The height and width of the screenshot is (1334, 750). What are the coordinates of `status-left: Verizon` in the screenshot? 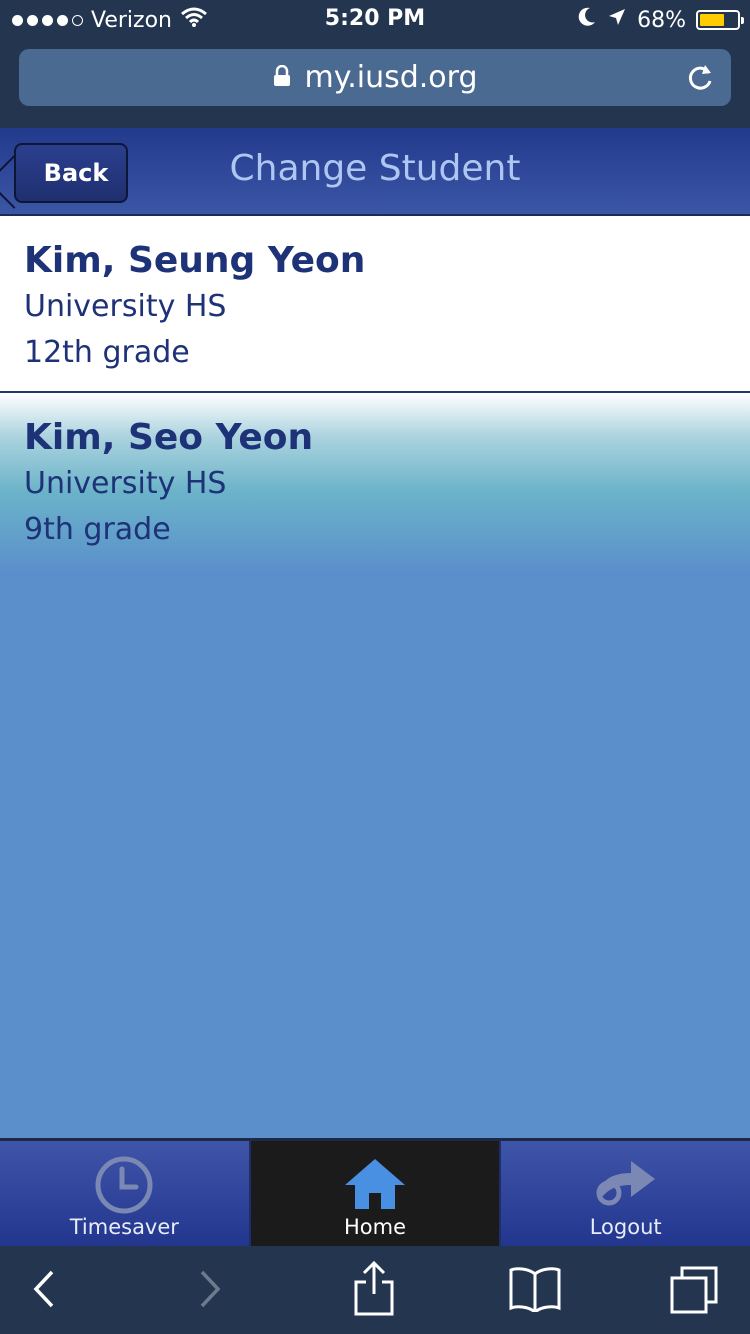 It's located at (110, 20).